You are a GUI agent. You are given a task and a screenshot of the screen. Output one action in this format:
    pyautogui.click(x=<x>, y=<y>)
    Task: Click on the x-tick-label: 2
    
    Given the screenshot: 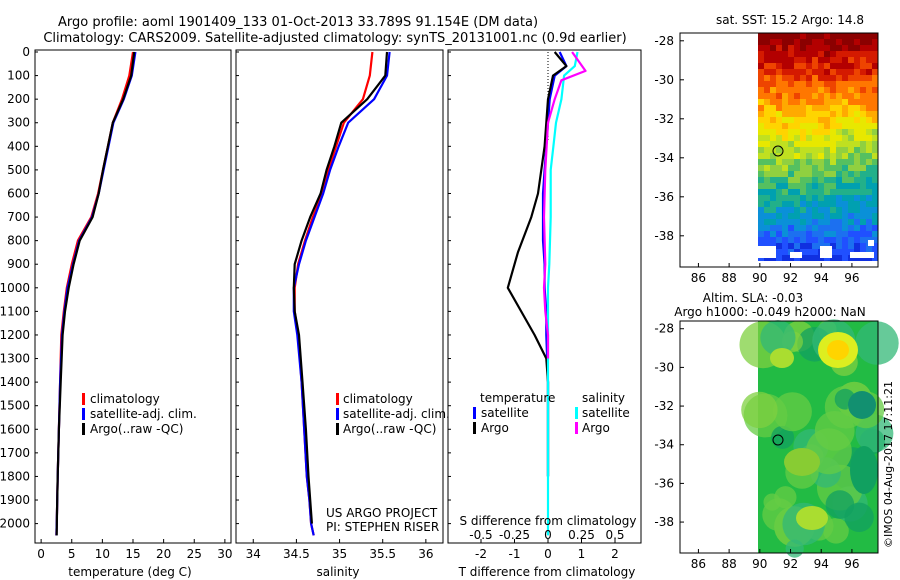 What is the action you would take?
    pyautogui.click(x=615, y=554)
    